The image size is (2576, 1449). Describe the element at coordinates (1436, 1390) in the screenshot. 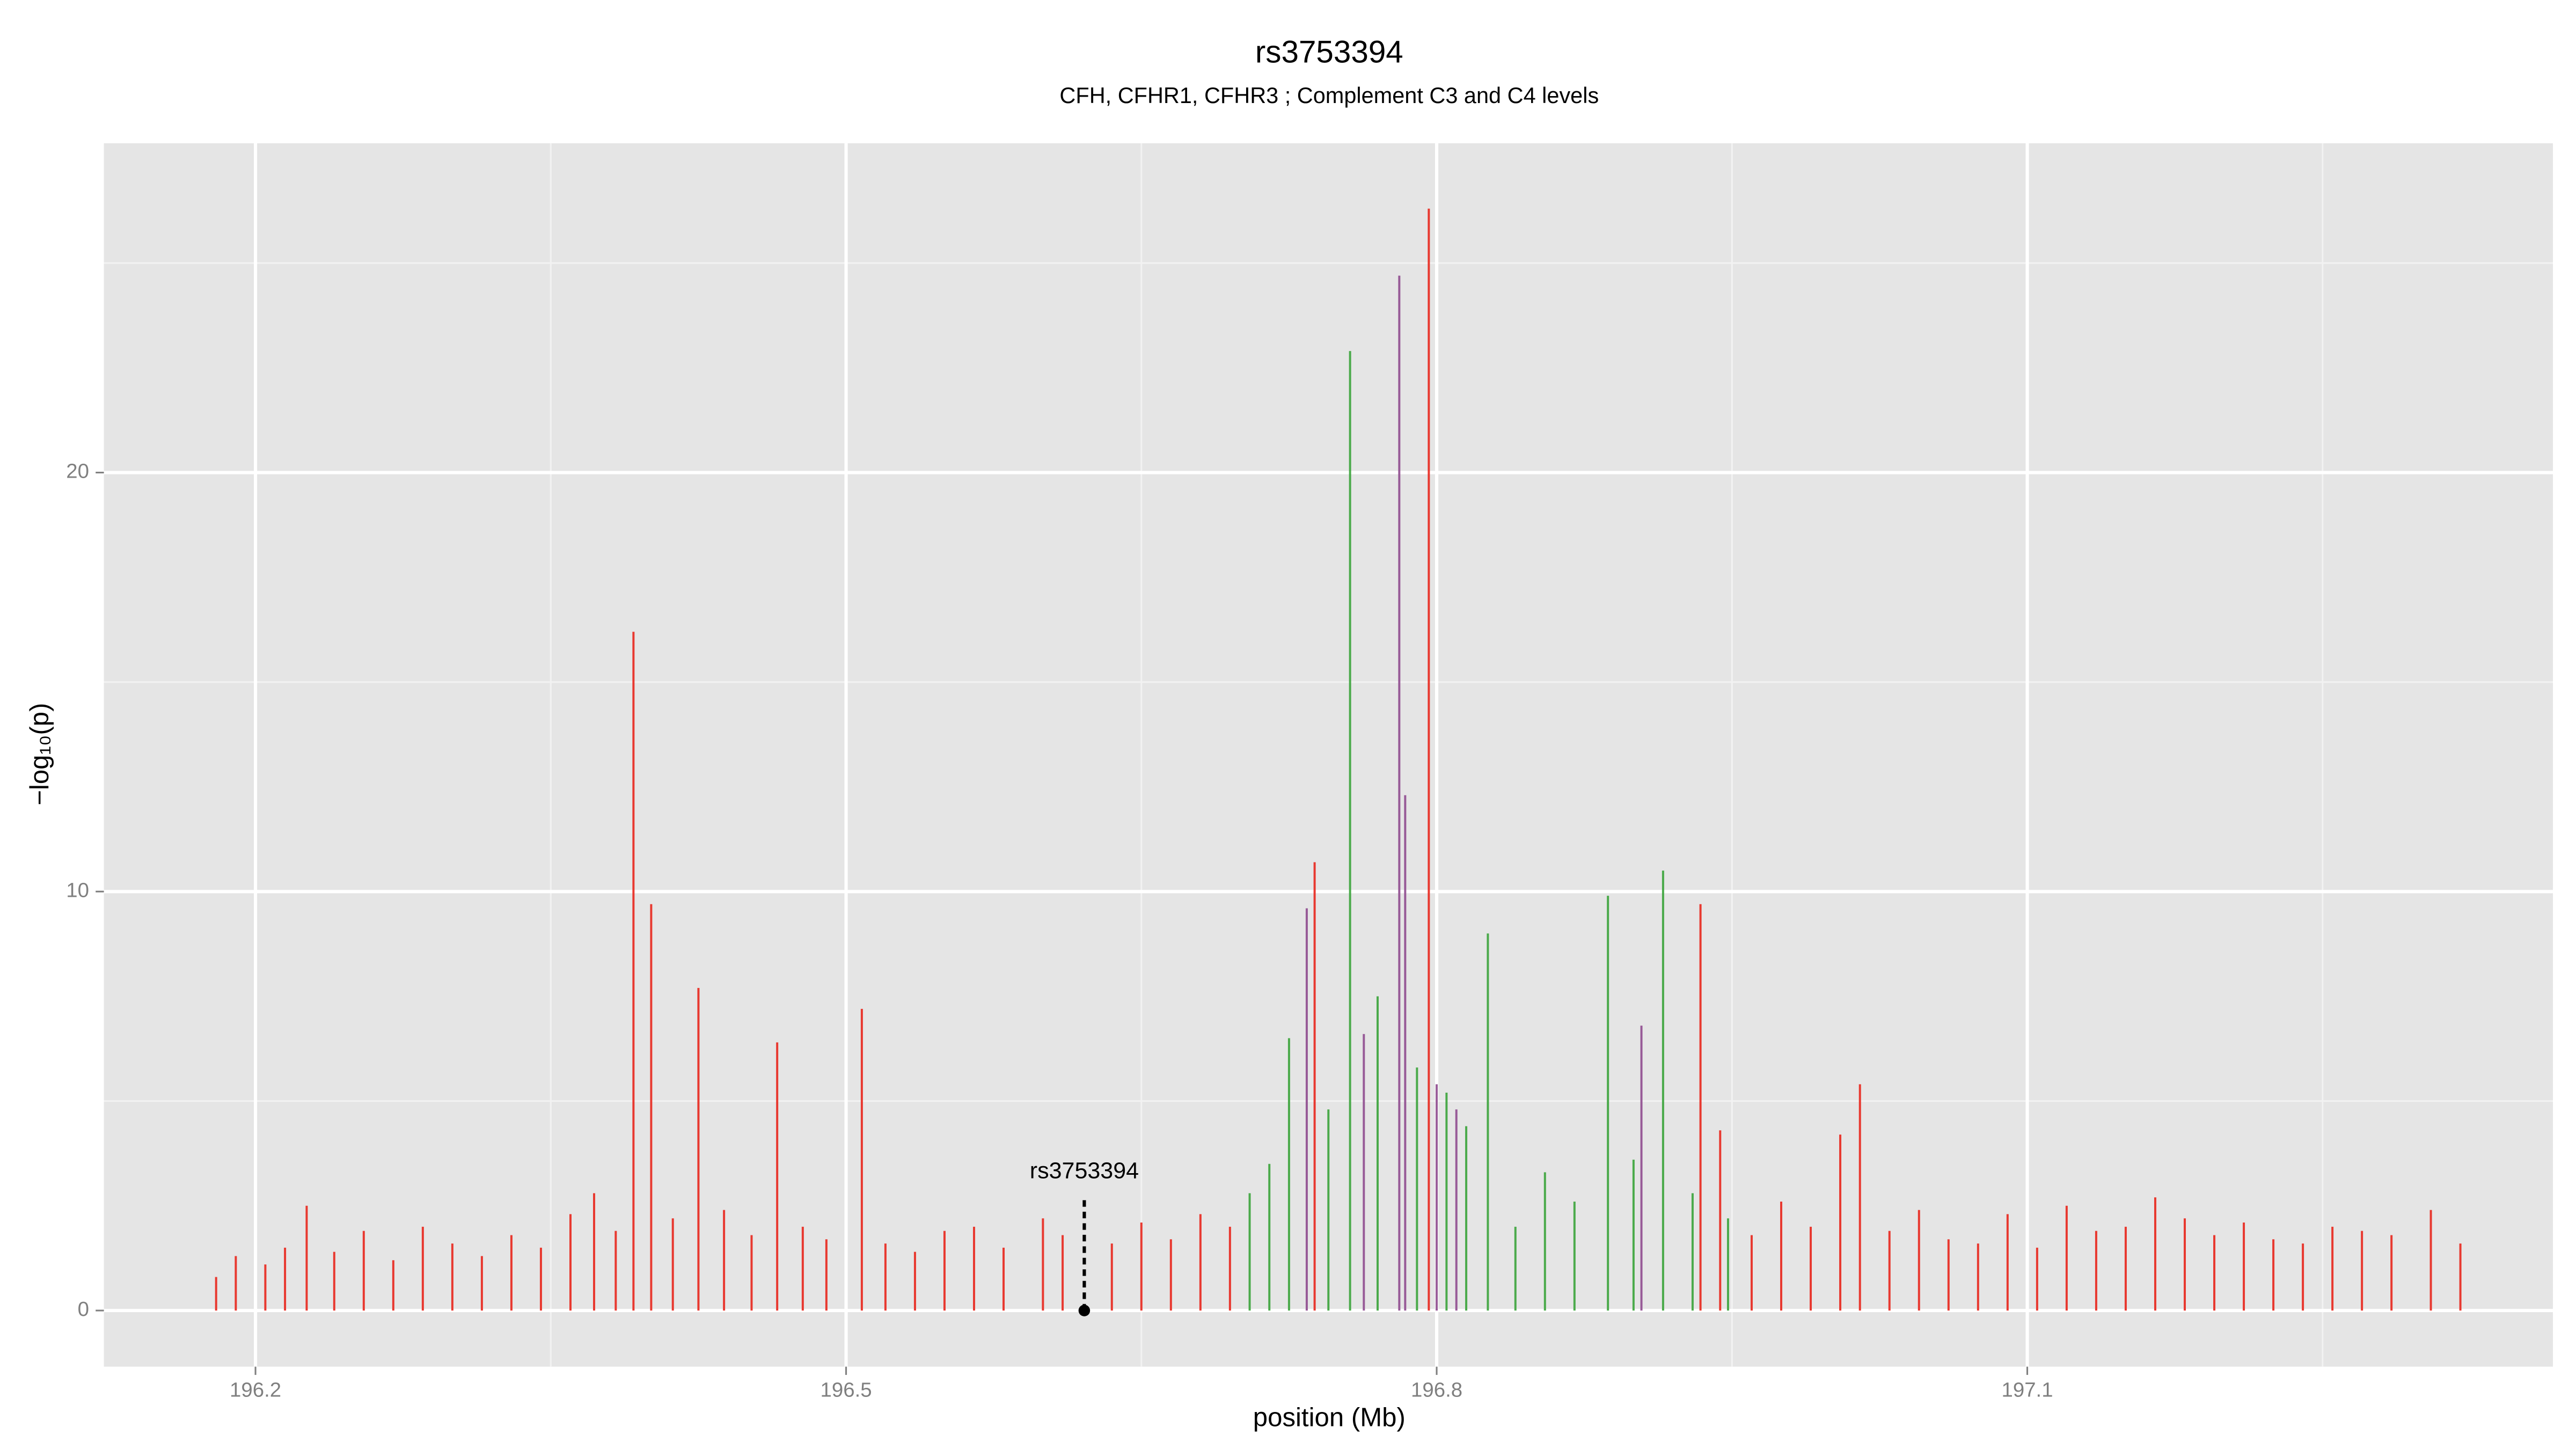

I see `x-tick-label: 196.8` at that location.